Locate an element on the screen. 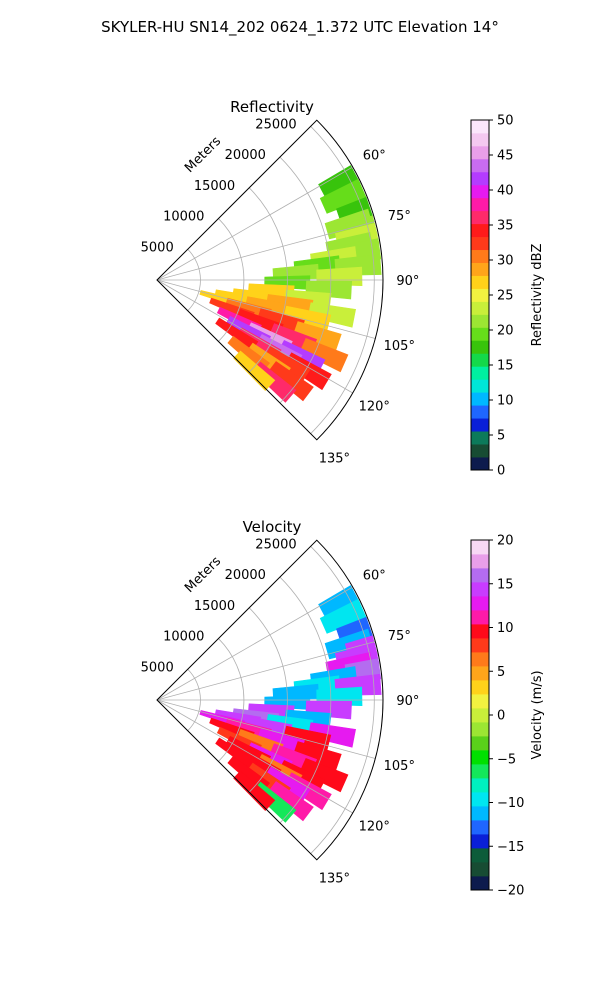  colorbar-tick-label: −5 is located at coordinates (506, 759).